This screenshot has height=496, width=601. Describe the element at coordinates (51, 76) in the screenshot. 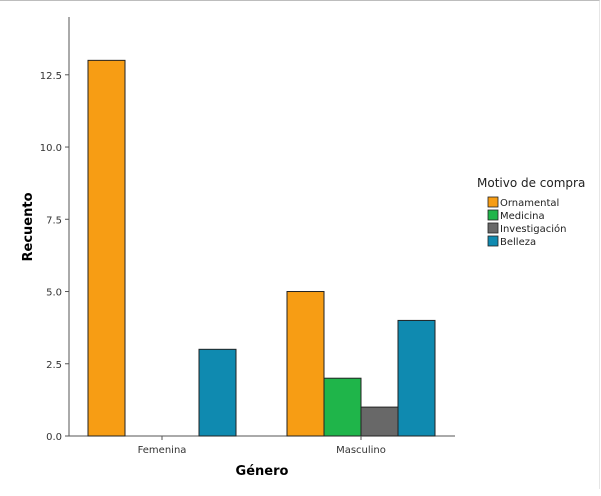

I see `y-tick-label: 12.5` at that location.